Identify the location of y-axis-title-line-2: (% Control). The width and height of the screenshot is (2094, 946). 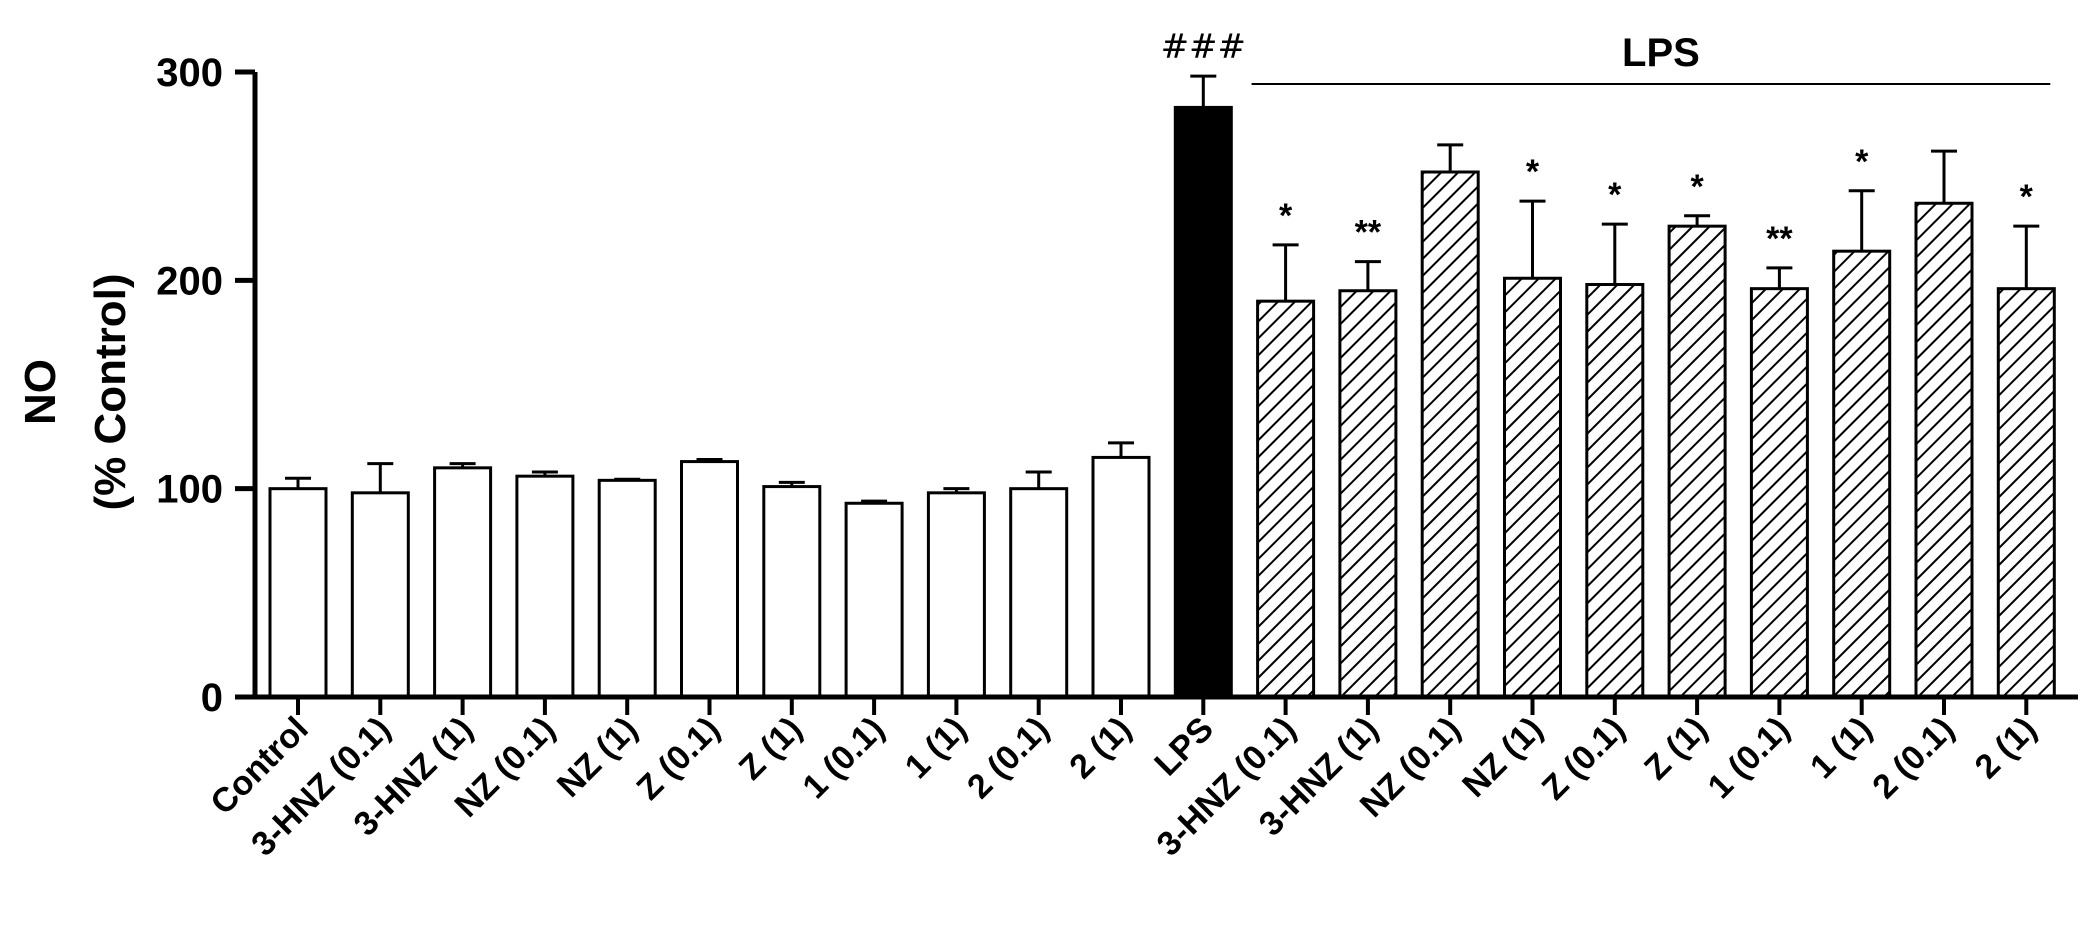
(110, 391).